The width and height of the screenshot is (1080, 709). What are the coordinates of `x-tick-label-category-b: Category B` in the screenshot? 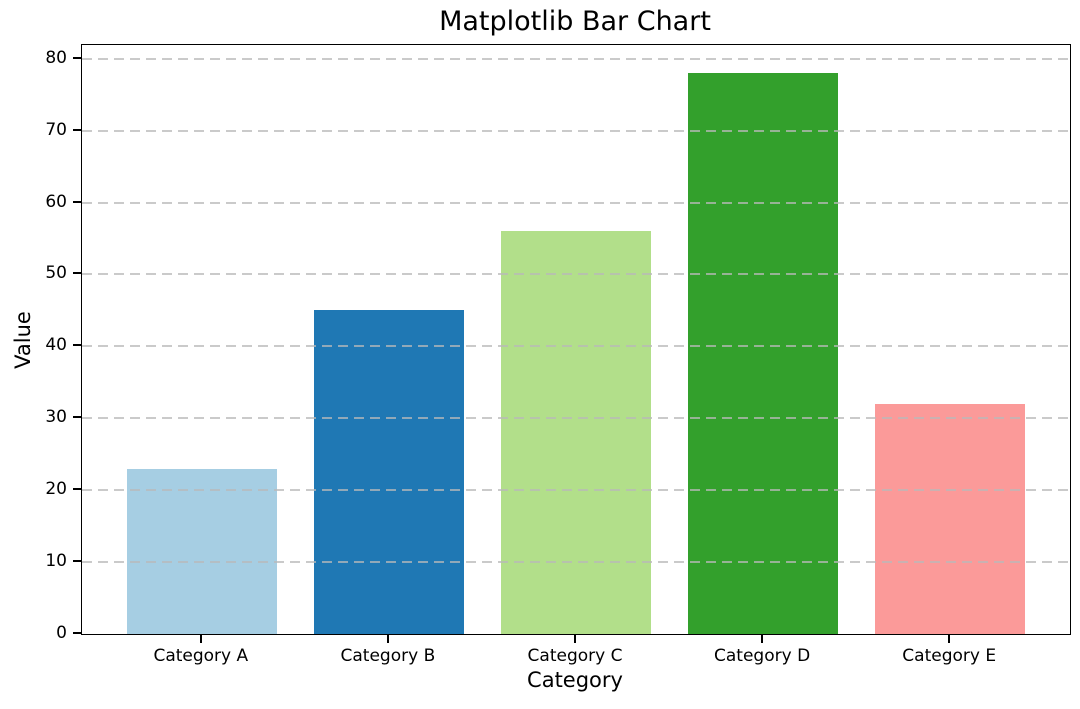 It's located at (388, 656).